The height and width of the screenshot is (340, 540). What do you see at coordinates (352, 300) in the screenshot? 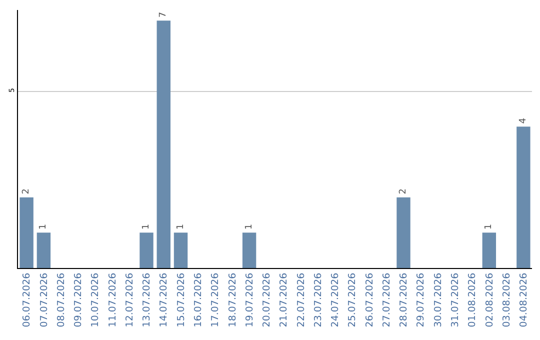
I see `x-tick-label: 25.07.2026` at bounding box center [352, 300].